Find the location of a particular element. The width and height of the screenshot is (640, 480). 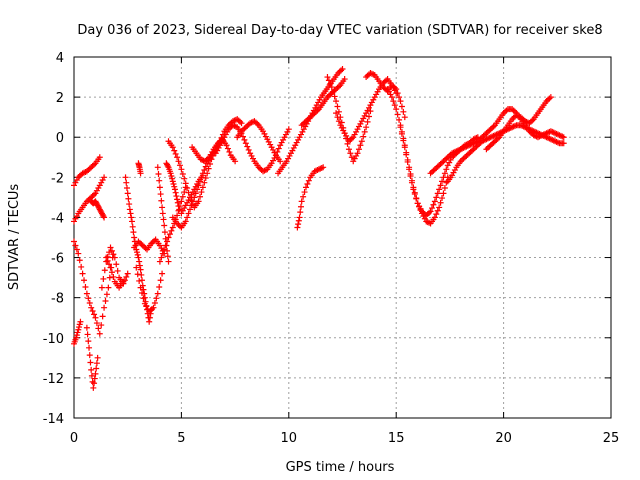

x-tick-label: 20 is located at coordinates (503, 438).